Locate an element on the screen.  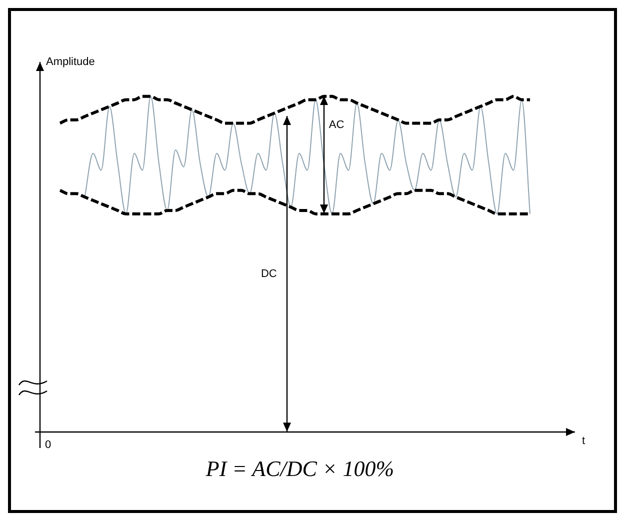
x-axis-title: t is located at coordinates (584, 441).